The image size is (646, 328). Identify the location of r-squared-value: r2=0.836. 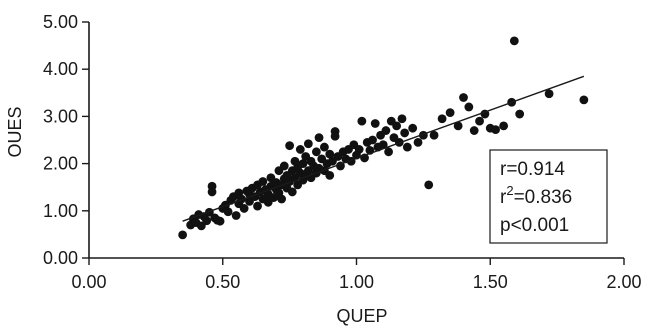
(536, 195).